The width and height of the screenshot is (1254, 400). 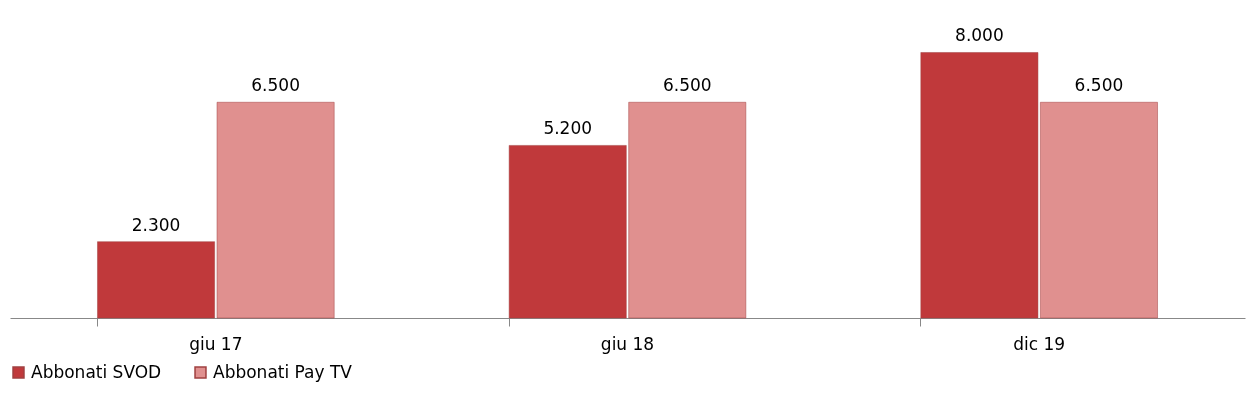 I want to click on data-label: 8.000, so click(x=979, y=35).